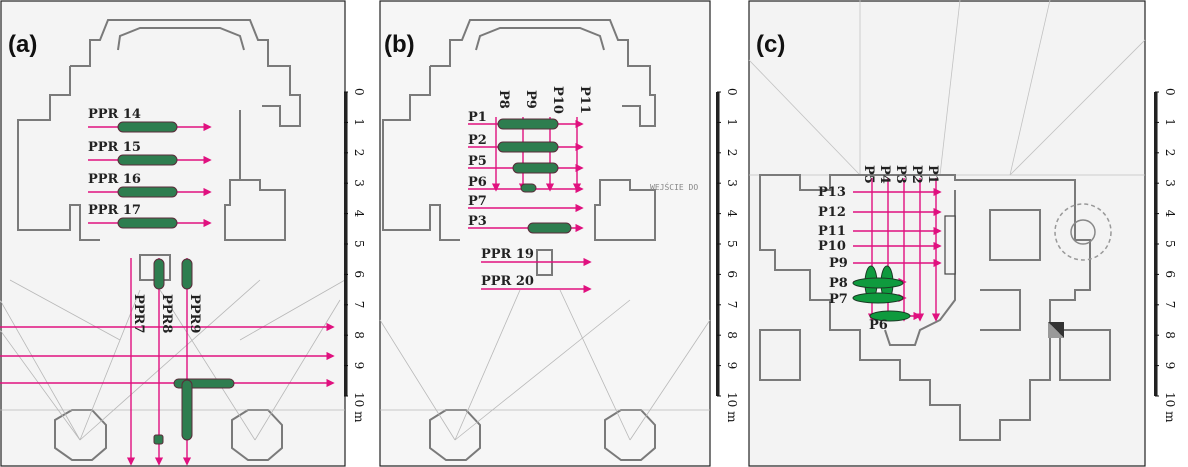  Describe the element at coordinates (832, 192) in the screenshot. I see `label-p13: P13` at that location.